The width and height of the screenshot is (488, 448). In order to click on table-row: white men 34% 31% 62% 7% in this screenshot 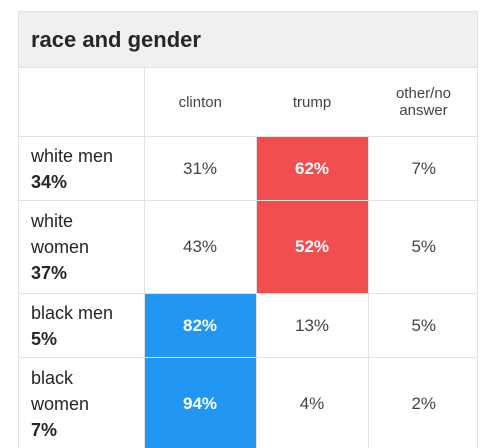, I will do `click(248, 168)`.